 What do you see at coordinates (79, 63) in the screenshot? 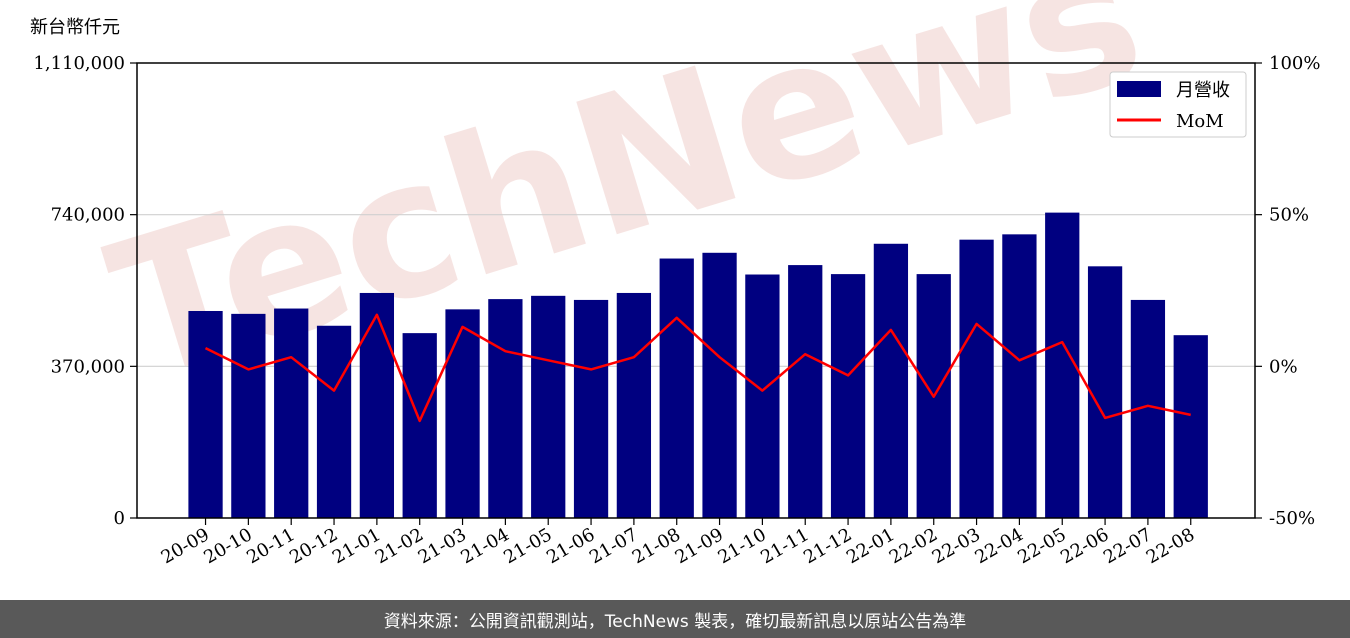
I see `y-left-tick-label: 1,110,000` at bounding box center [79, 63].